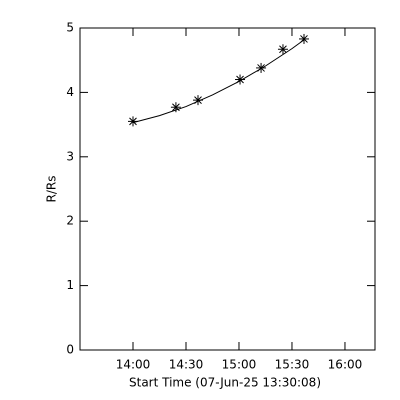 This screenshot has height=400, width=400. What do you see at coordinates (218, 81) in the screenshot?
I see `fit-line` at bounding box center [218, 81].